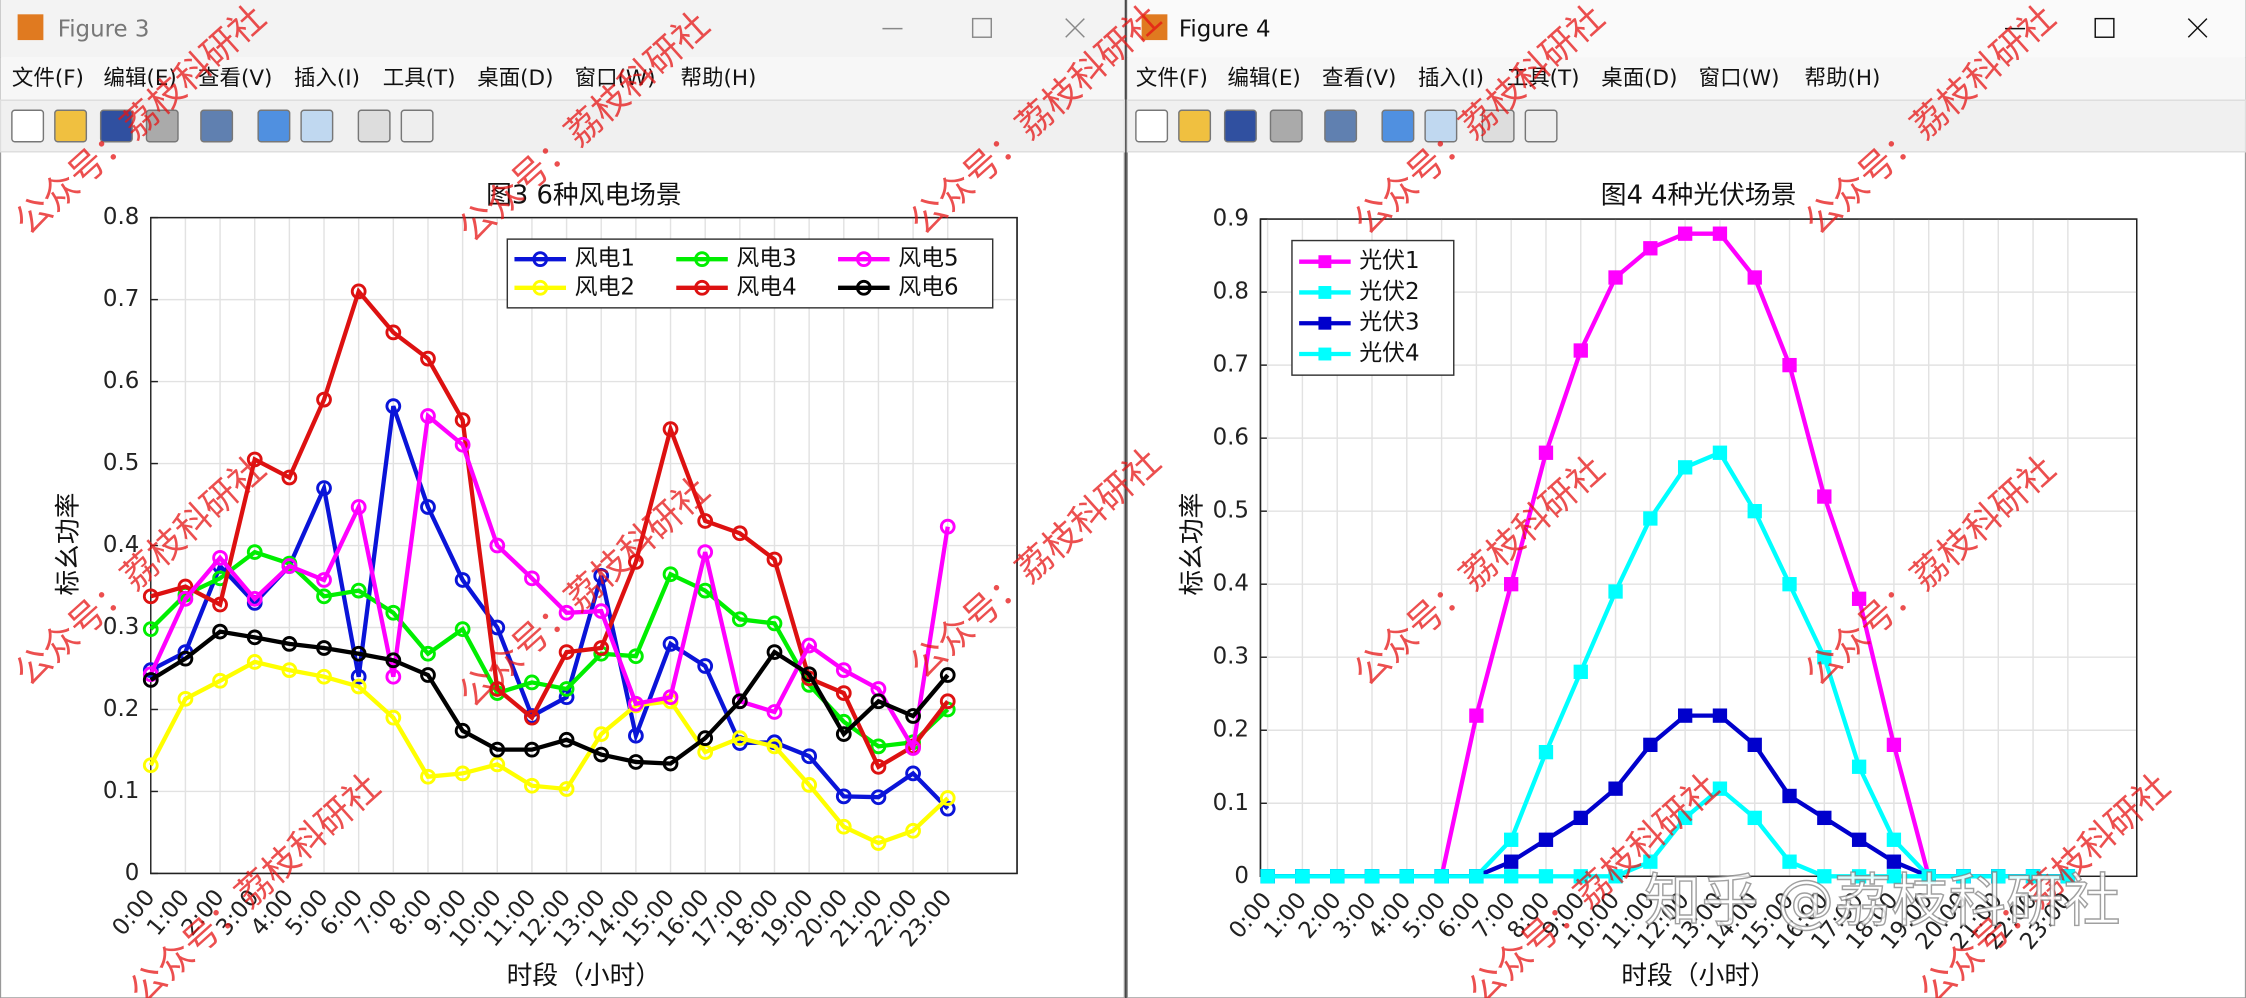 The image size is (2246, 998). What do you see at coordinates (1698, 976) in the screenshot?
I see `x-axis-label: 时段（小时）` at bounding box center [1698, 976].